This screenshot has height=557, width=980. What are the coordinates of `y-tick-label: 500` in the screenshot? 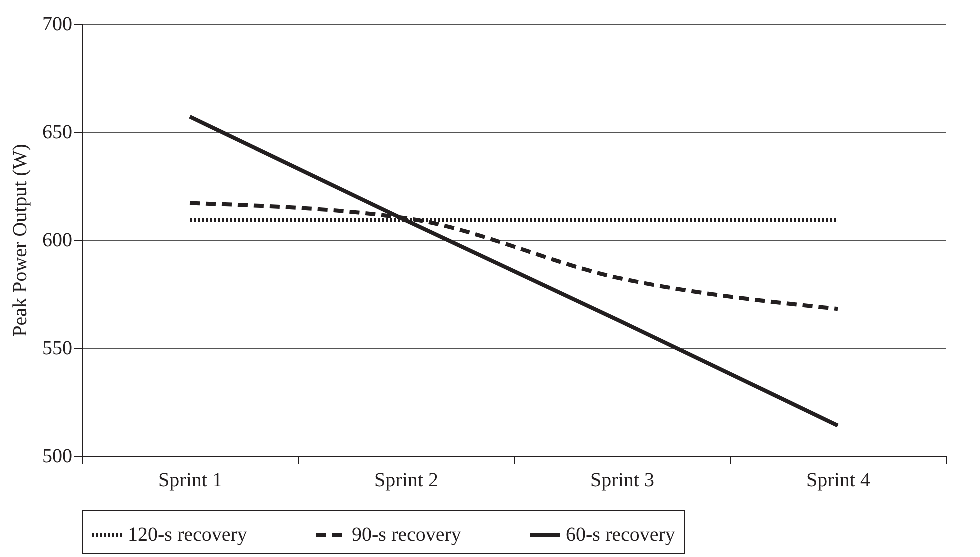 It's located at (57, 457).